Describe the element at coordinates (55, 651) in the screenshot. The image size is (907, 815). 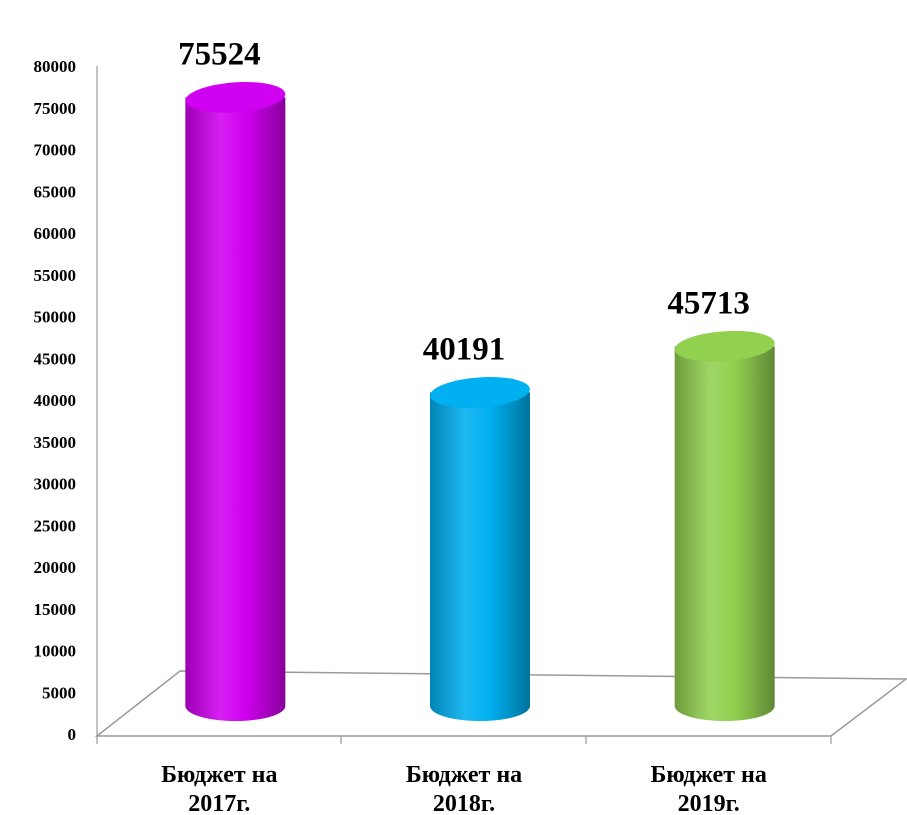
I see `y-tick-label: 10000` at that location.